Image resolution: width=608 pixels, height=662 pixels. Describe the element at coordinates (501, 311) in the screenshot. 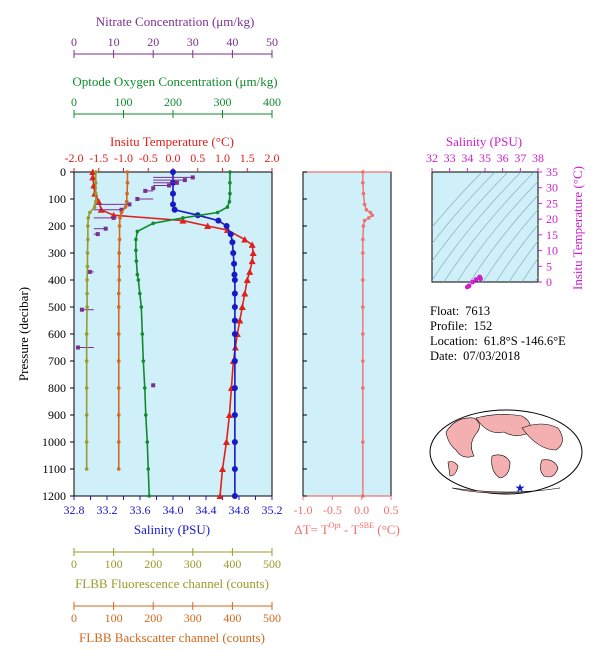

I see `float-row: Float: 7613` at that location.